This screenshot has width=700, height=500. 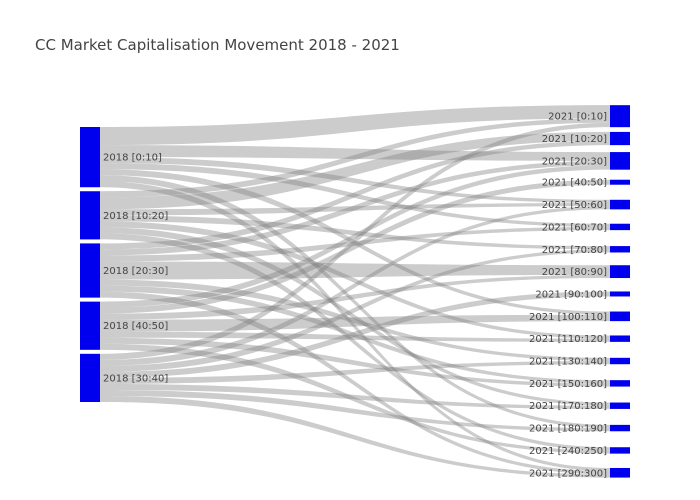 What do you see at coordinates (574, 183) in the screenshot?
I see `target-node-label: 2021 [40:50]` at bounding box center [574, 183].